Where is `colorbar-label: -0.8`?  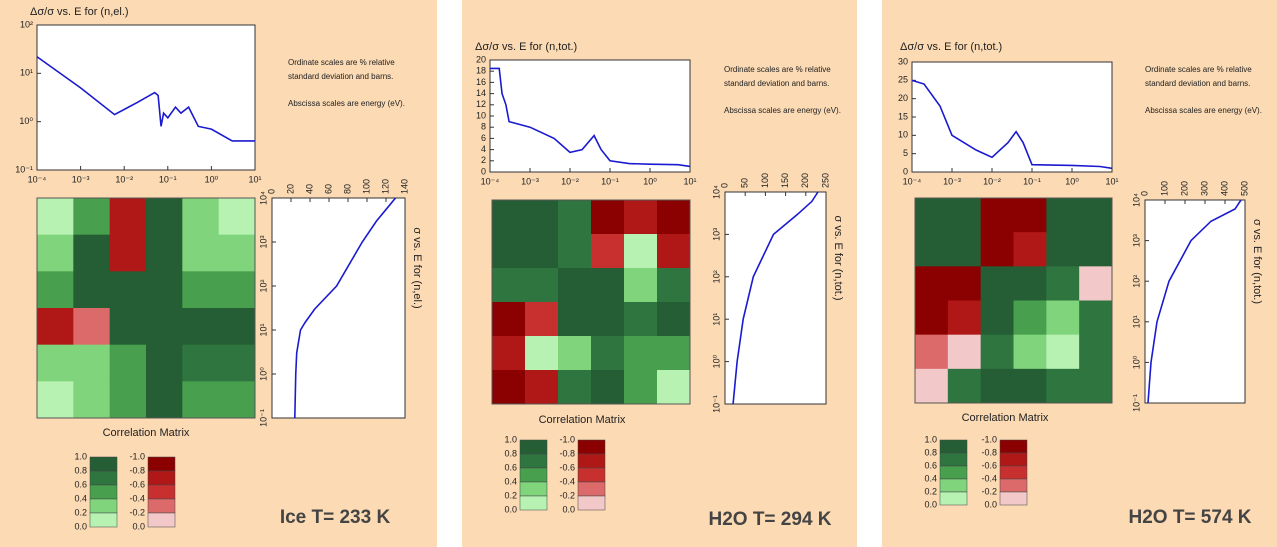
colorbar-label: -0.8 is located at coordinates (989, 452).